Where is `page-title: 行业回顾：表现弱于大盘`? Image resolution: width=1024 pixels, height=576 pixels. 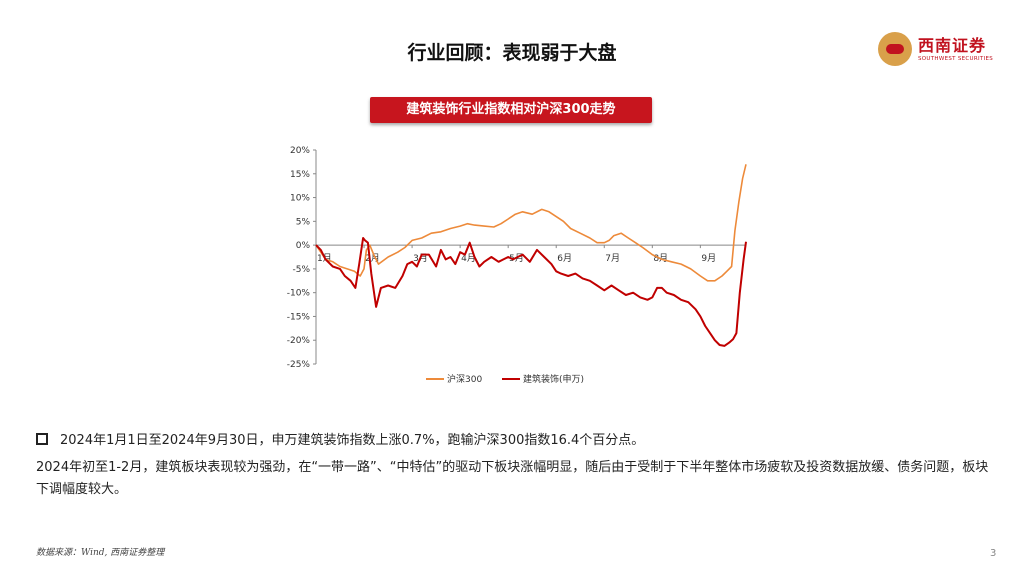 page-title: 行业回顾：表现弱于大盘 is located at coordinates (512, 53).